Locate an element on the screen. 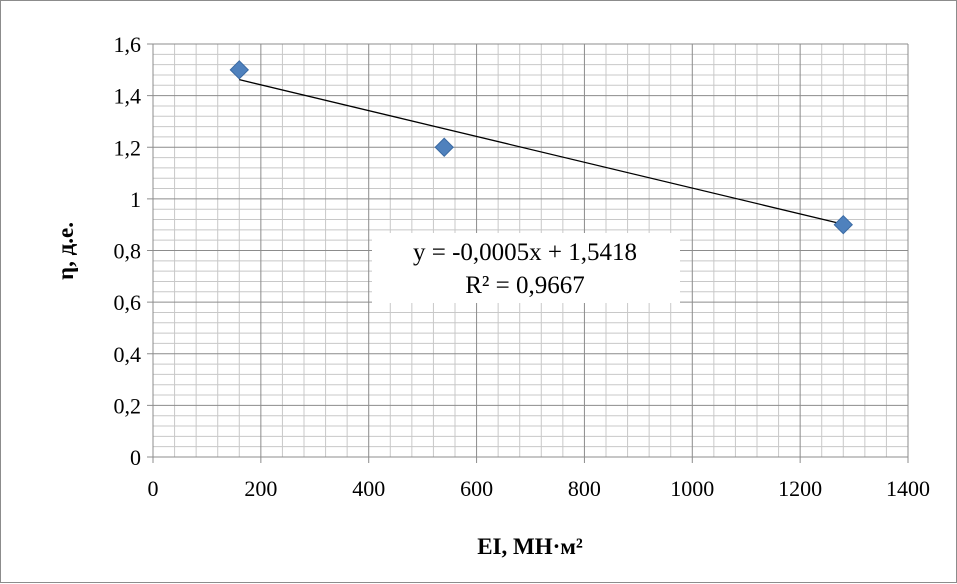  x-tick-label: 200 is located at coordinates (260, 488).